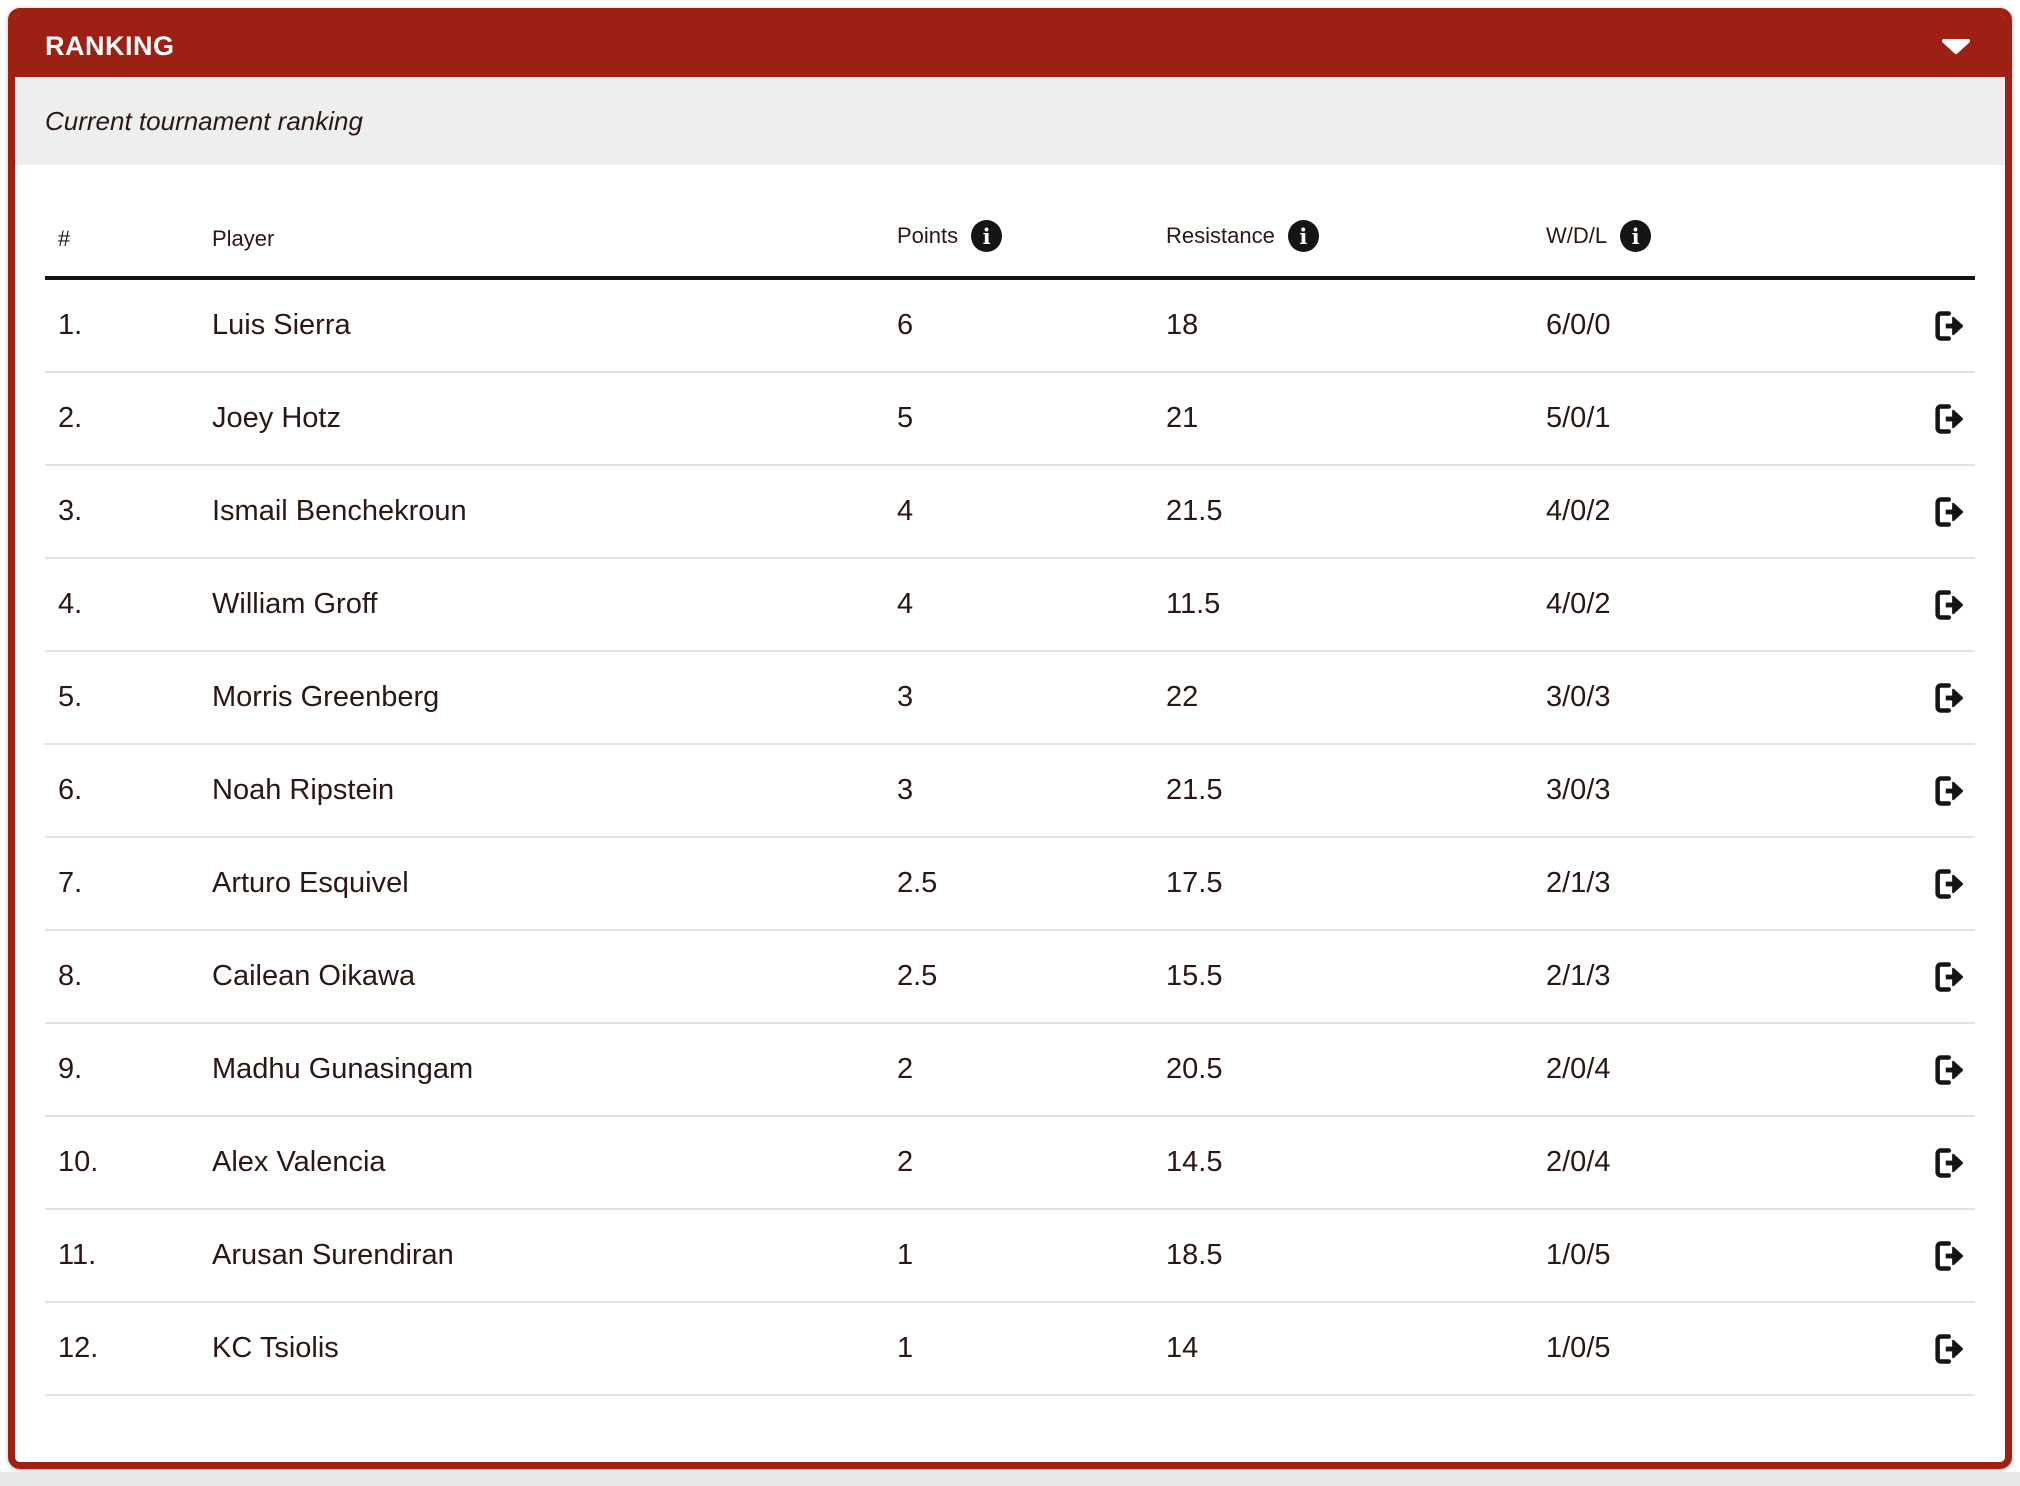  I want to click on wdl-header-label: W/D/L, so click(1577, 235).